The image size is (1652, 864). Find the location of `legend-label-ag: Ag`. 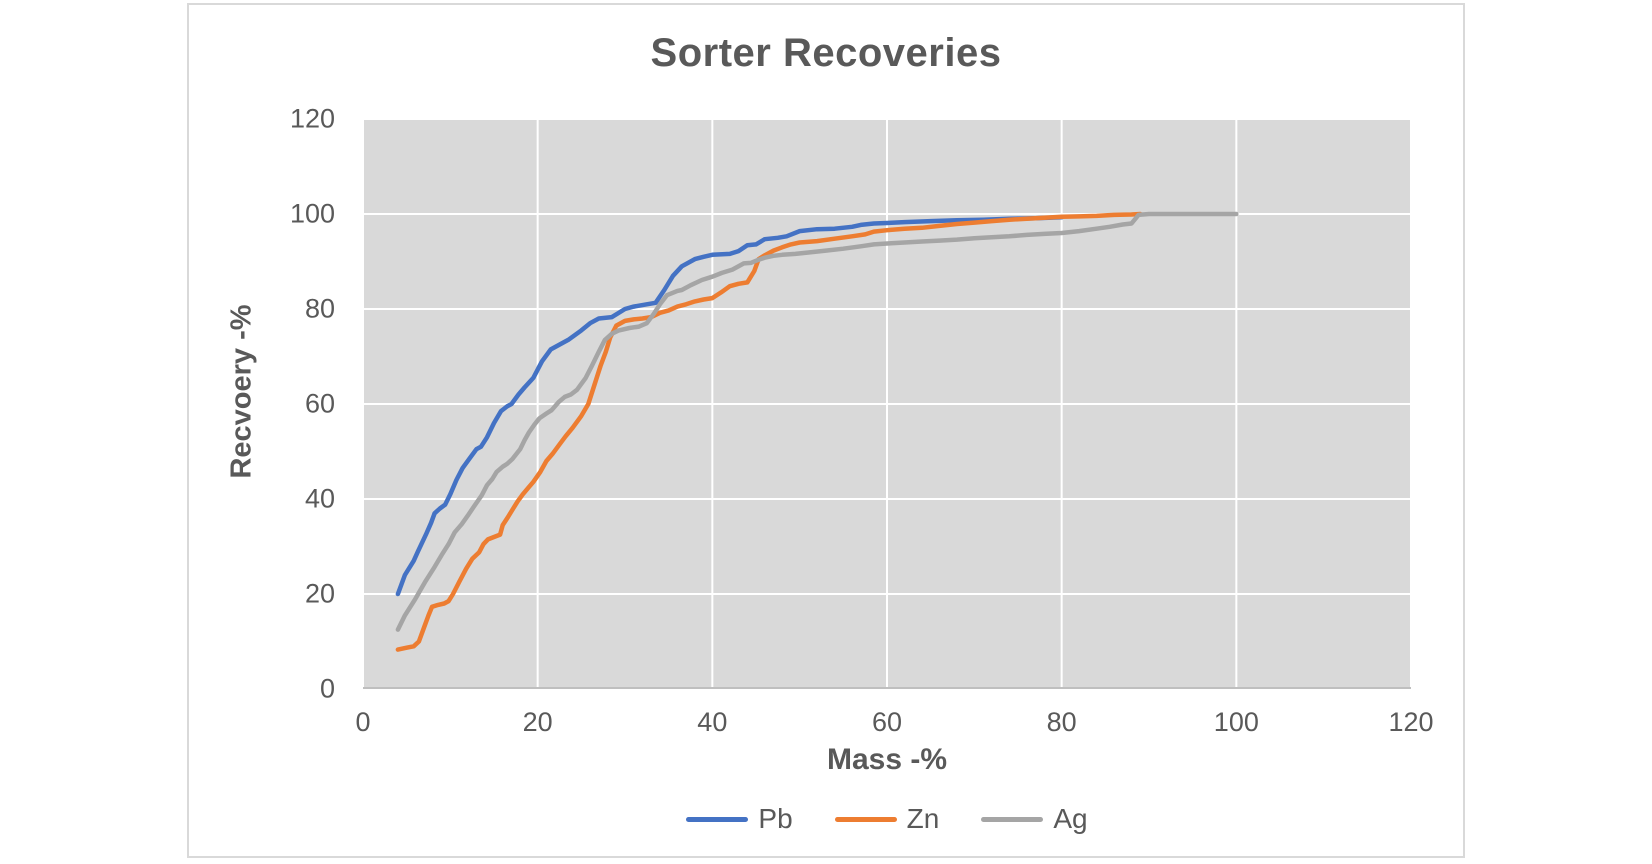

legend-label-ag: Ag is located at coordinates (1070, 818).